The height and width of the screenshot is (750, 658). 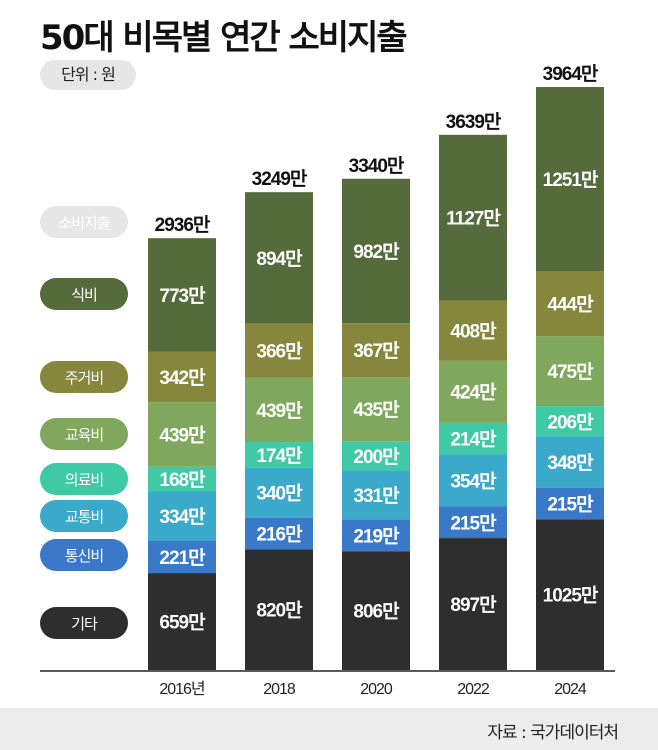 I want to click on legend-label: 소비지출, so click(x=83, y=223).